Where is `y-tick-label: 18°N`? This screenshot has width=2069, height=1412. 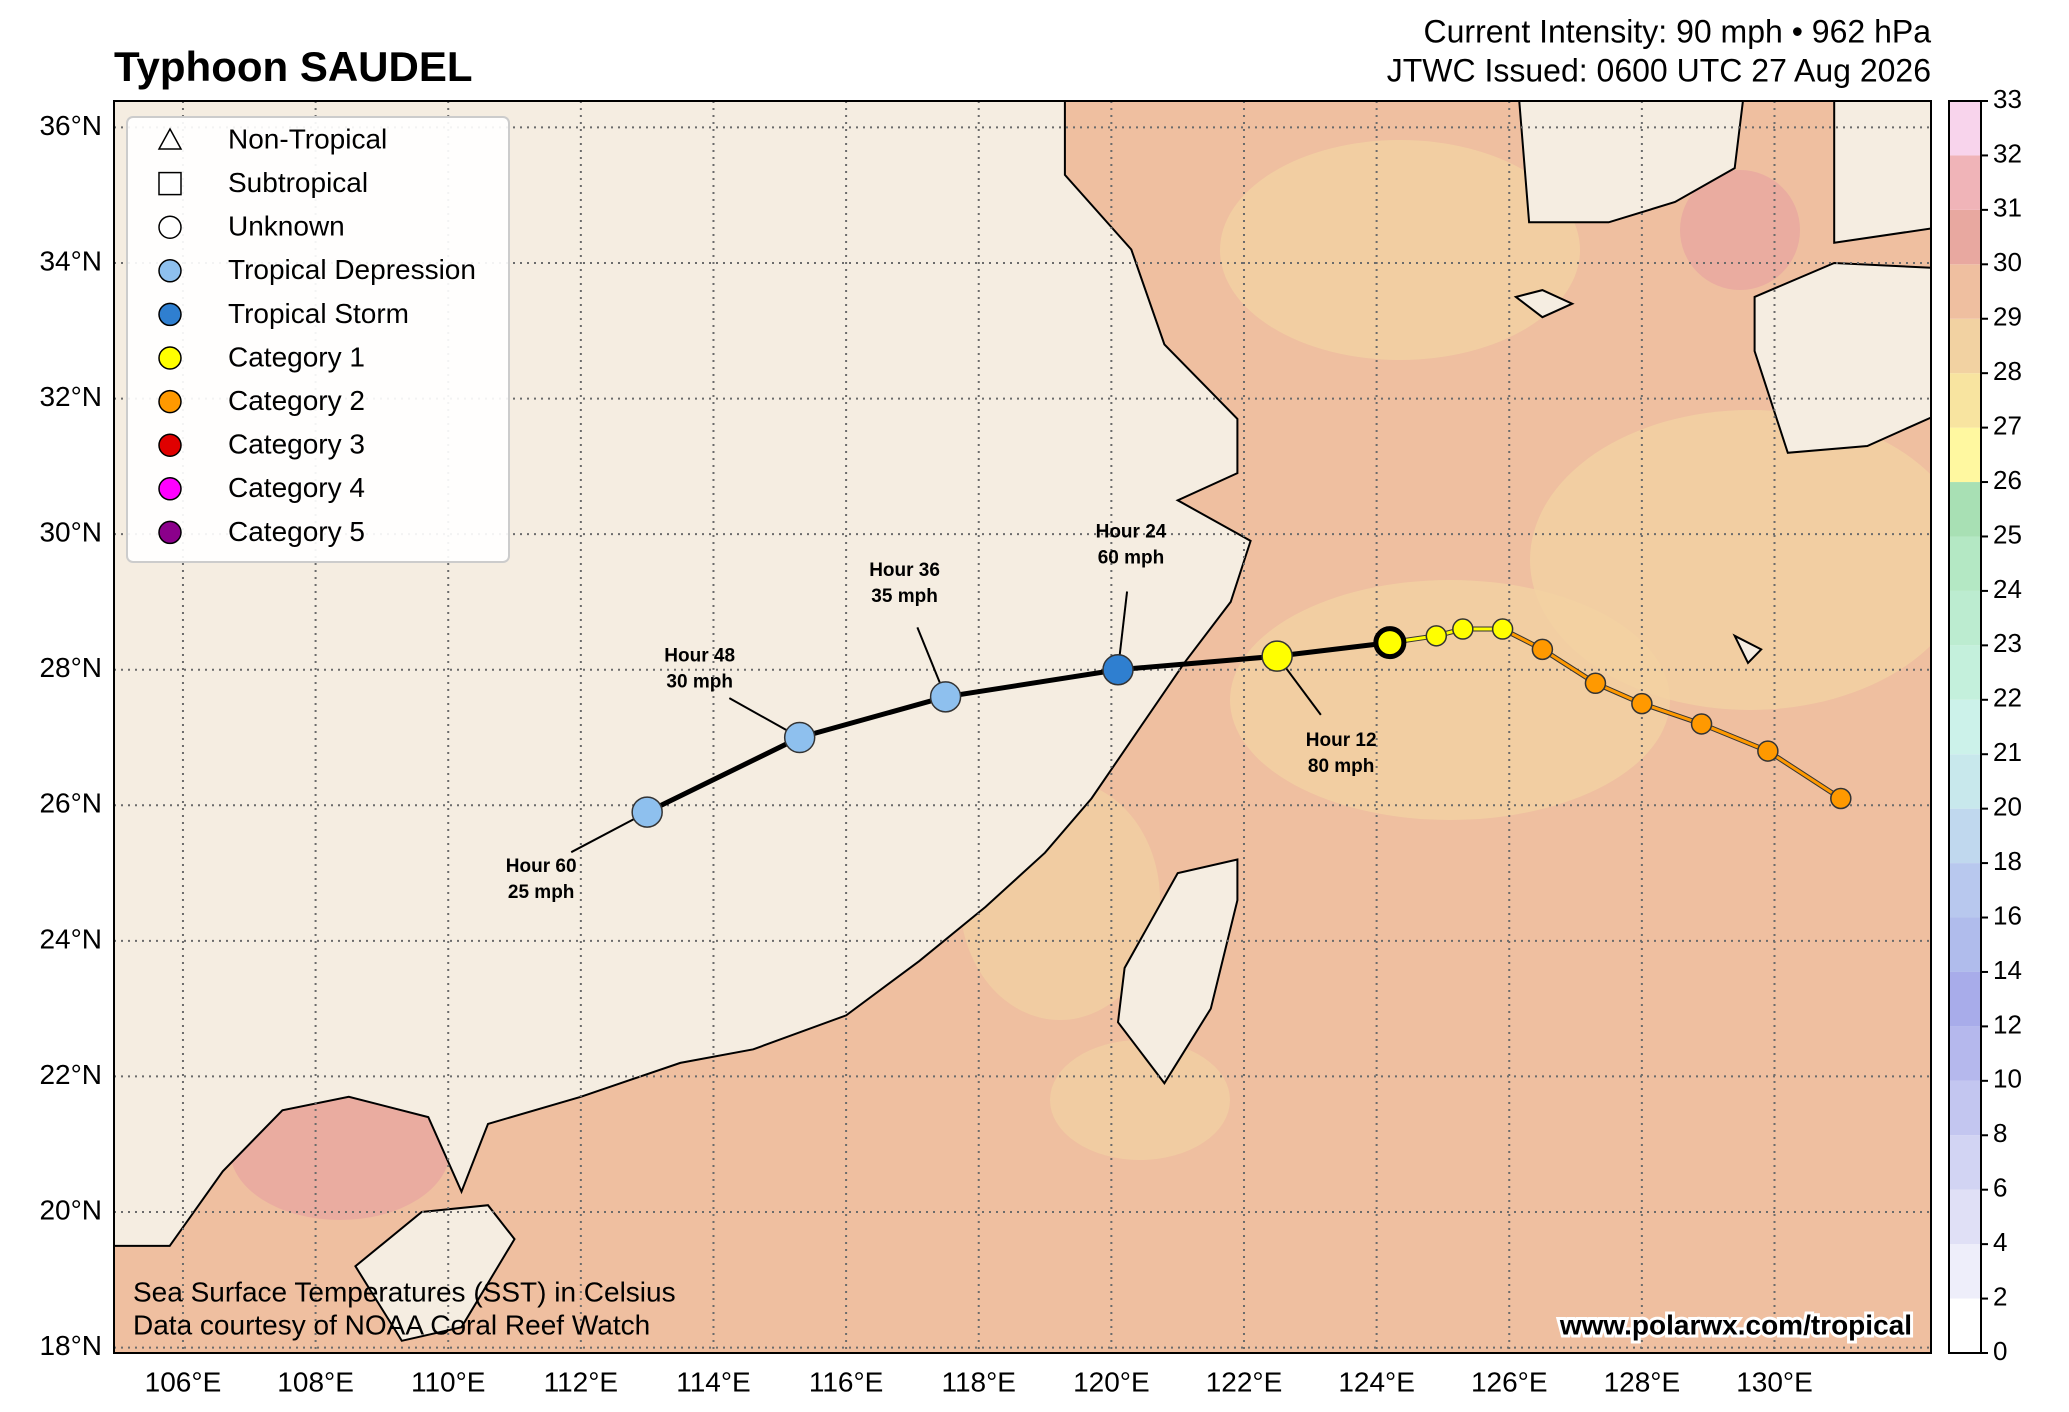 y-tick-label: 18°N is located at coordinates (70, 1345).